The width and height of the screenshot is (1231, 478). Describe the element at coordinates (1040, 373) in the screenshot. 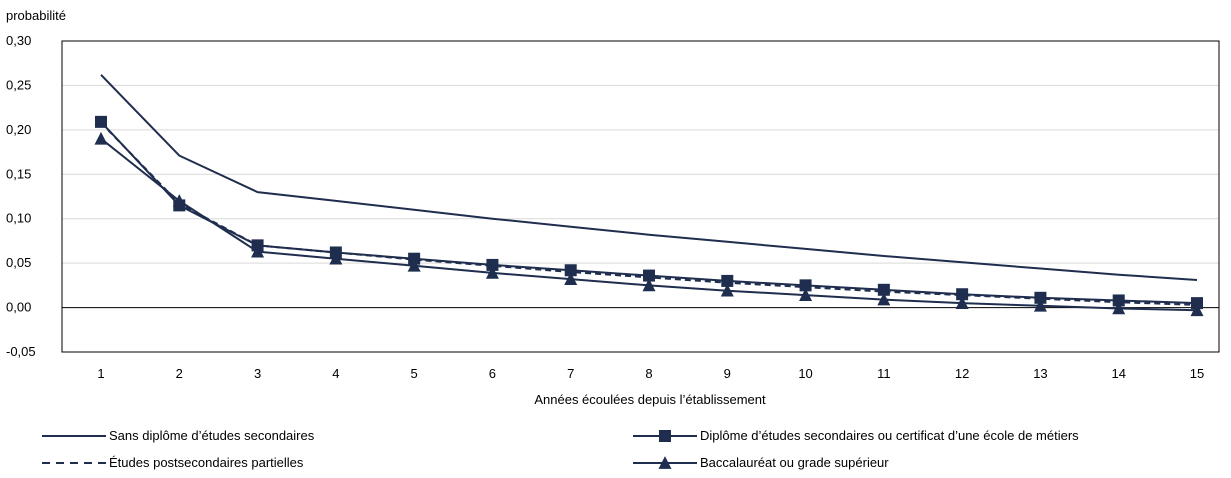

I see `x-tick-label: 13` at that location.